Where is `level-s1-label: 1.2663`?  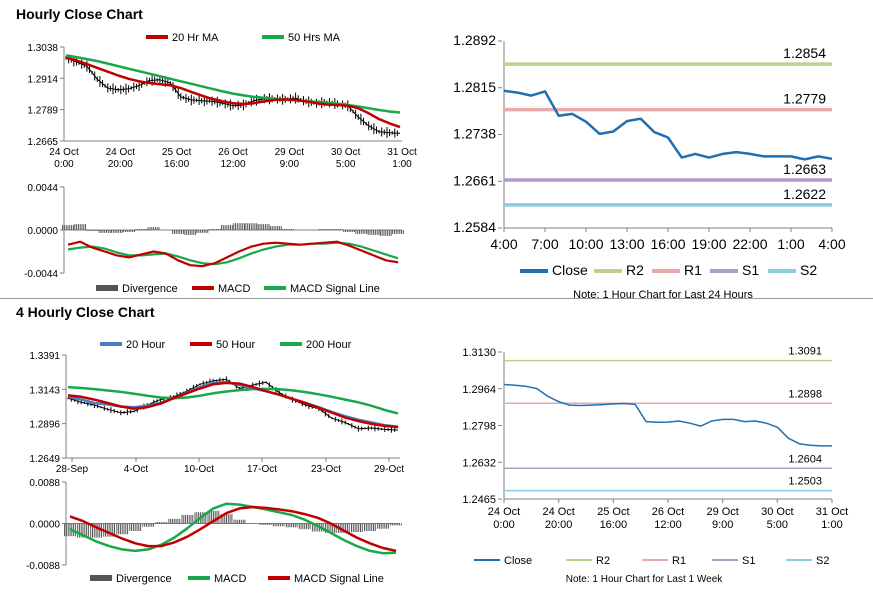
level-s1-label: 1.2663 is located at coordinates (804, 169).